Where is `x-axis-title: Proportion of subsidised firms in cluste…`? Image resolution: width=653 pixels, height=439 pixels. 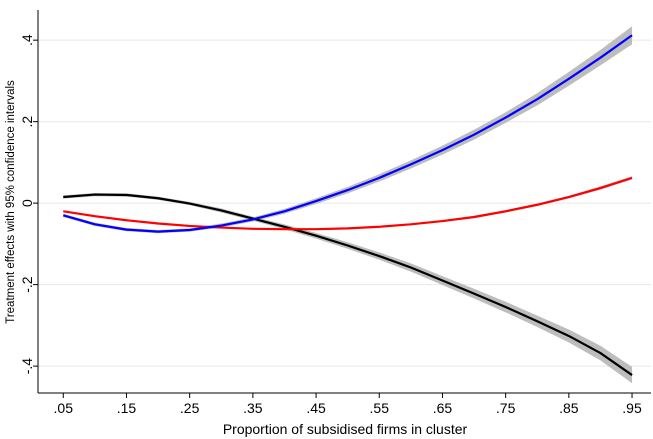
x-axis-title: Proportion of subsidised firms in cluste… is located at coordinates (345, 429).